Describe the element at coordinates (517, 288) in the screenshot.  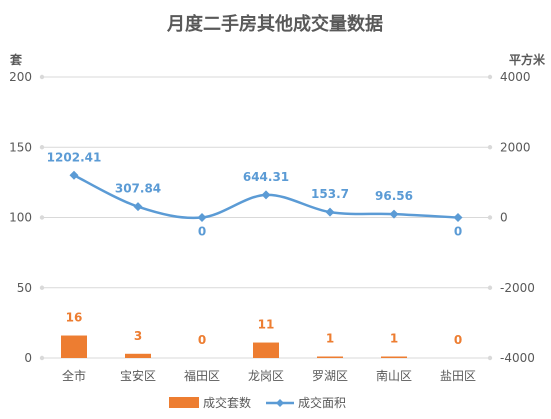
I see `y-right-tick-label: -2000` at that location.